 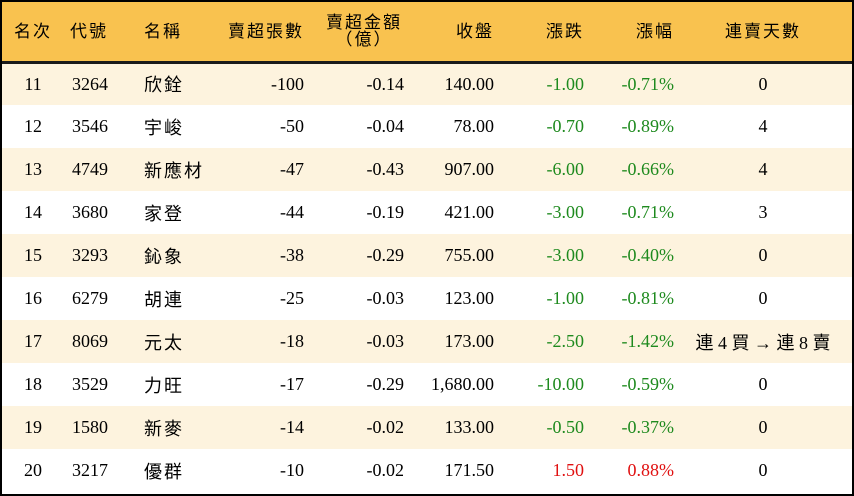 What do you see at coordinates (258, 33) in the screenshot?
I see `header-net-sell-lots: 賣超張數` at bounding box center [258, 33].